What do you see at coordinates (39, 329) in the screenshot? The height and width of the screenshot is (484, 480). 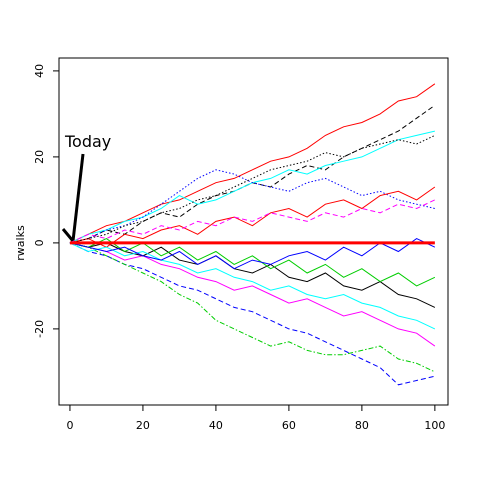 I see `y-tick-label: -20` at bounding box center [39, 329].